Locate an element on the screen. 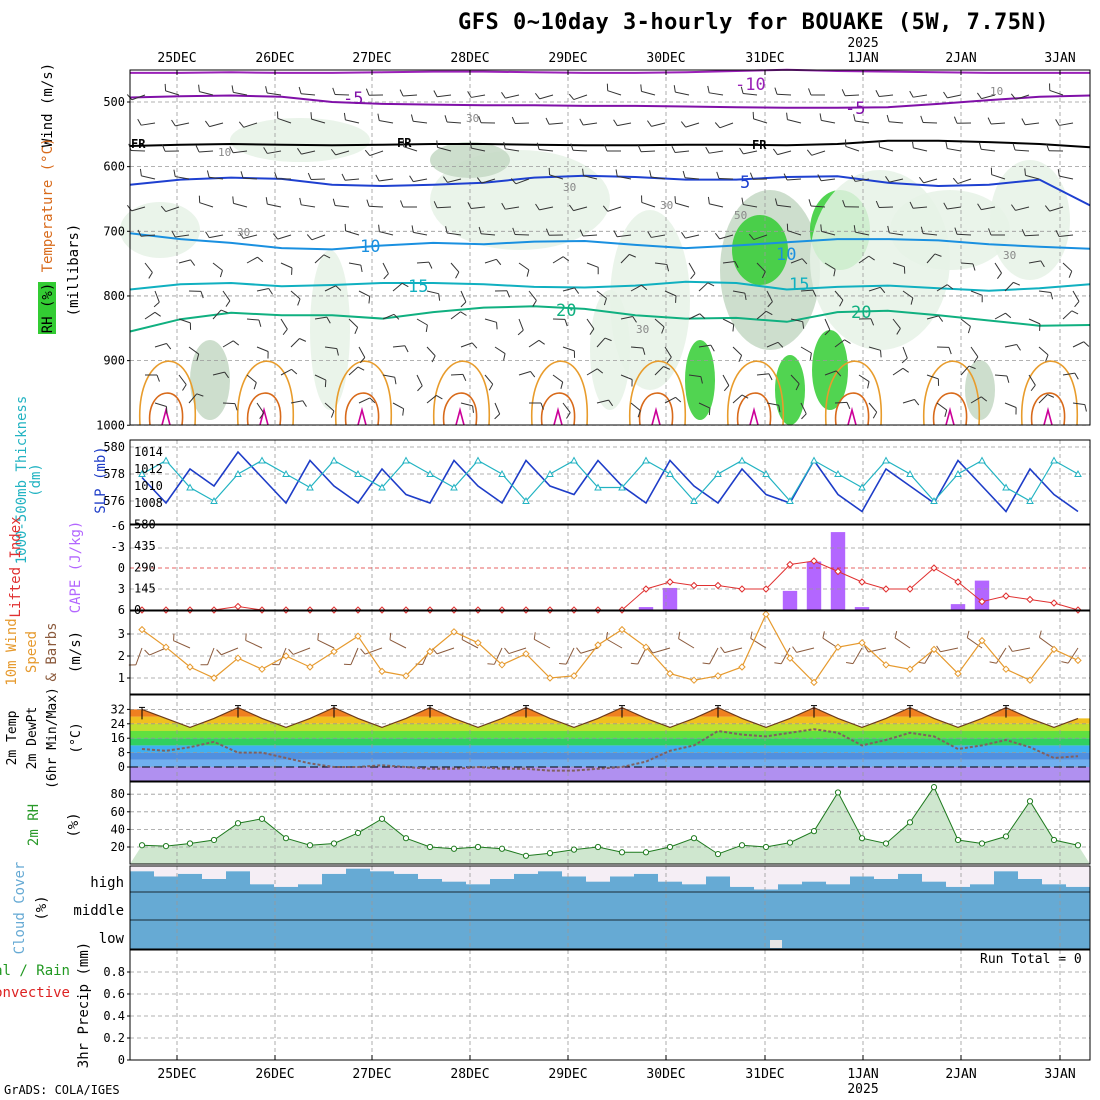 This screenshot has width=1100, height=1100. bottom-year-label: 2025 is located at coordinates (862, 1089).